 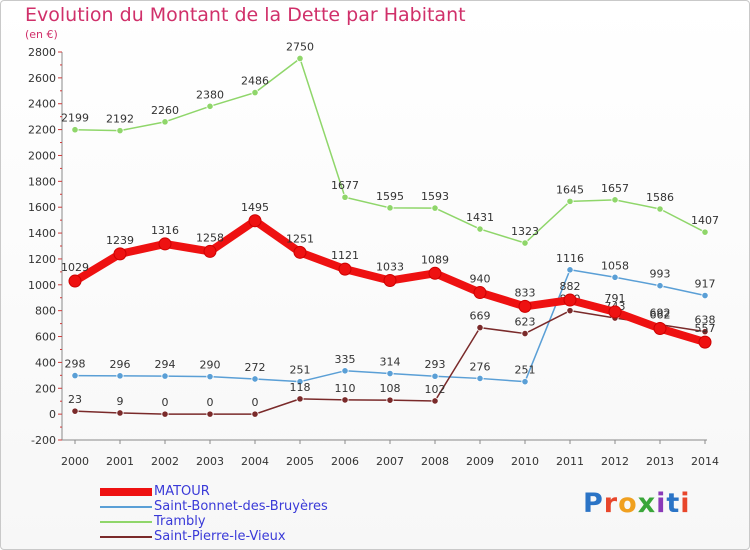 I want to click on data-label: 2486, so click(x=255, y=81).